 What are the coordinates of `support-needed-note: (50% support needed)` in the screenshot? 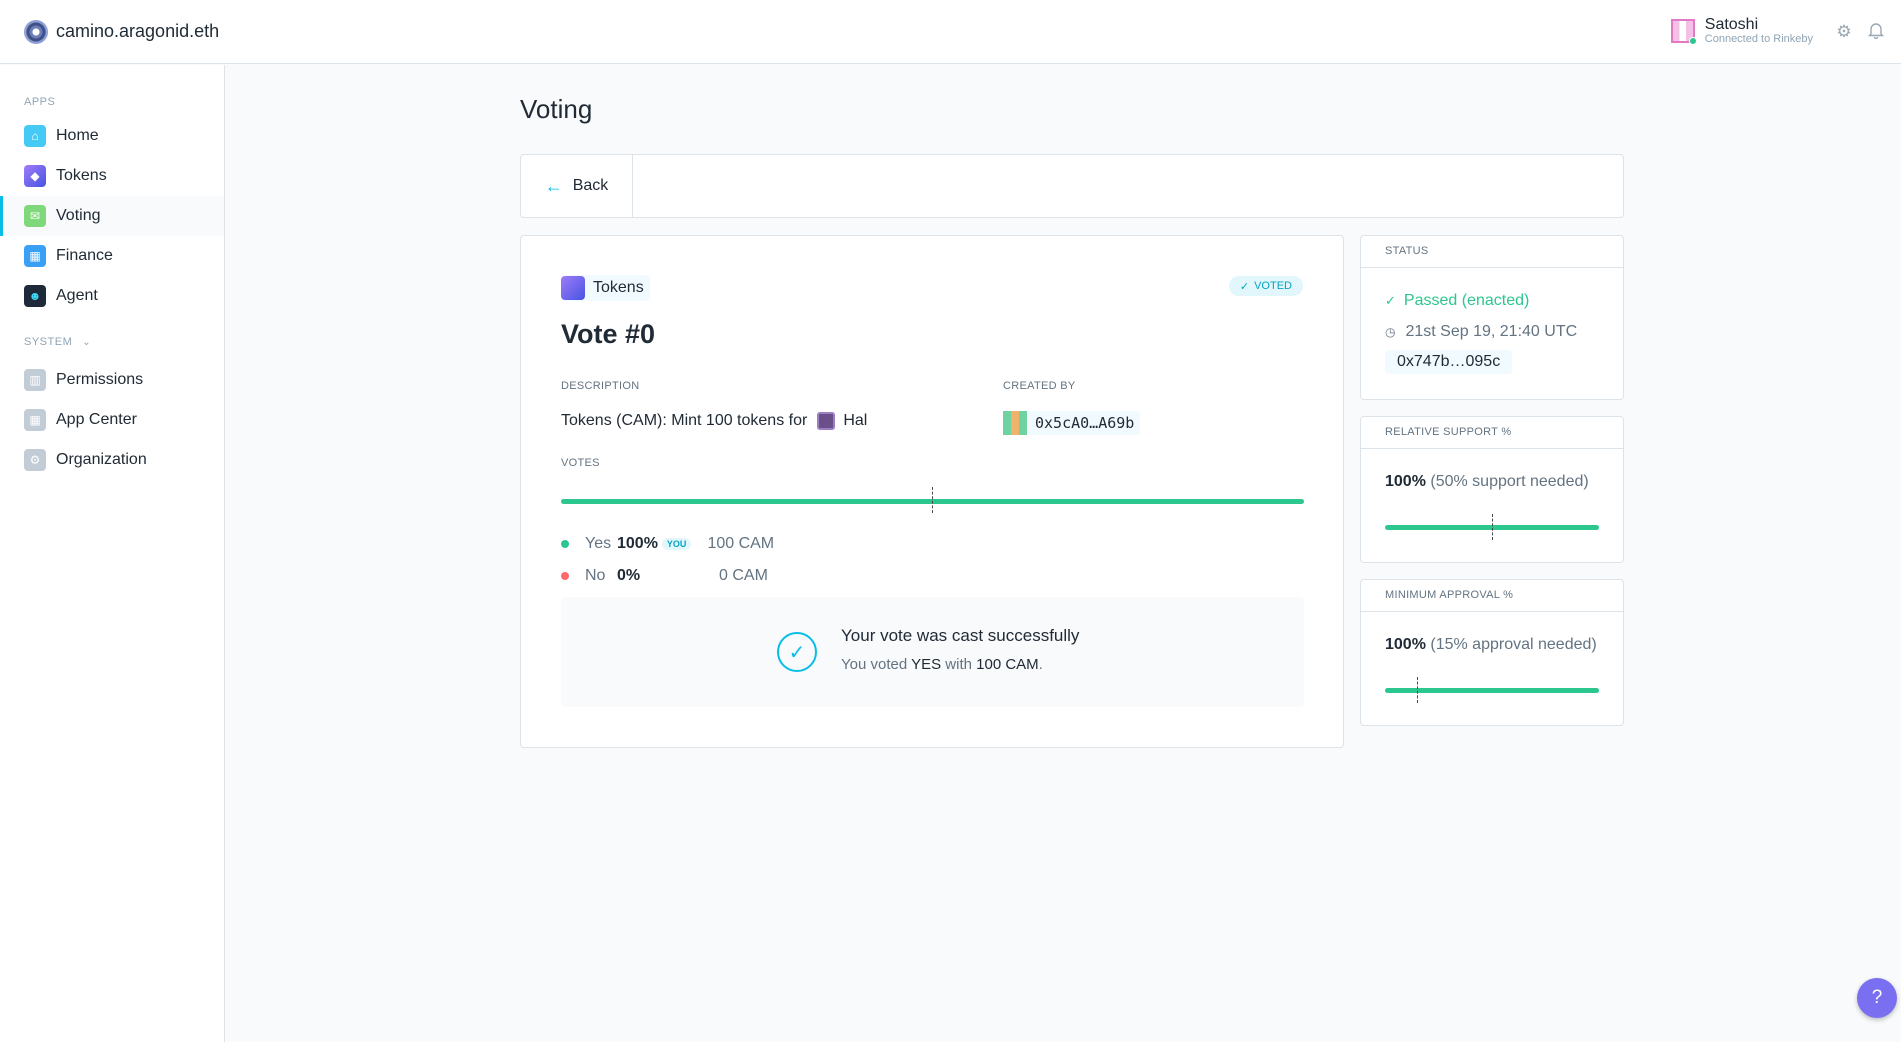 It's located at (1509, 481).